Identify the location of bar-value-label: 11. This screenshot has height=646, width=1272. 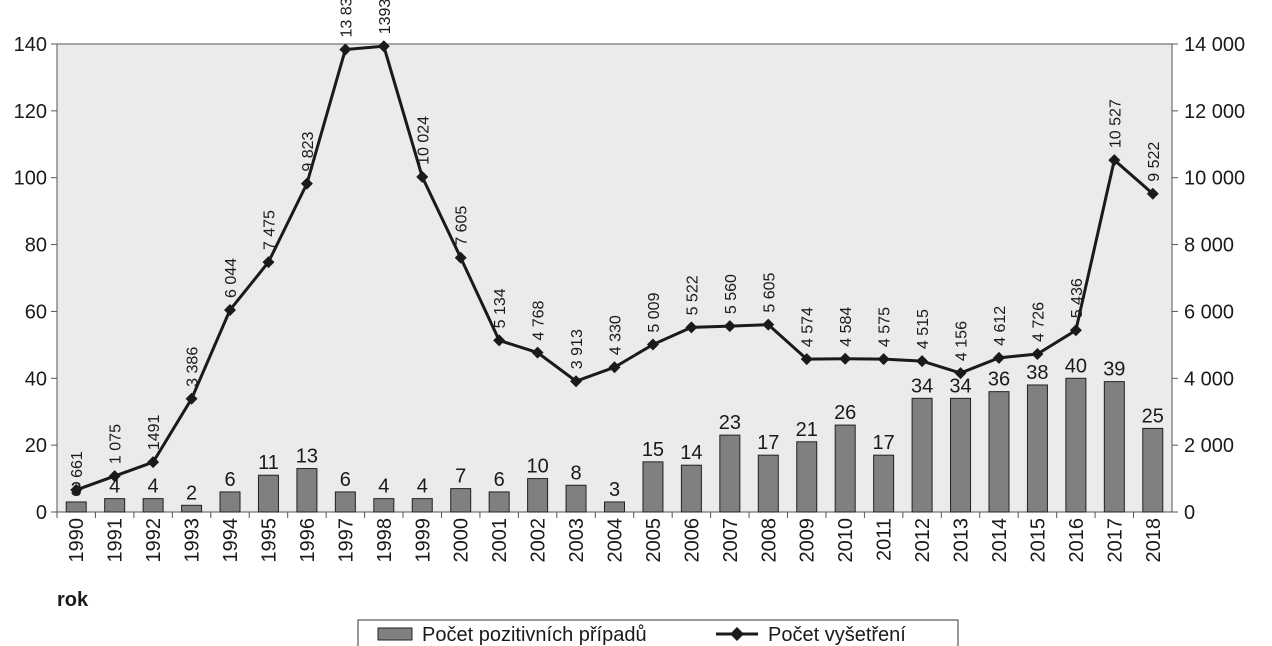
(268, 463).